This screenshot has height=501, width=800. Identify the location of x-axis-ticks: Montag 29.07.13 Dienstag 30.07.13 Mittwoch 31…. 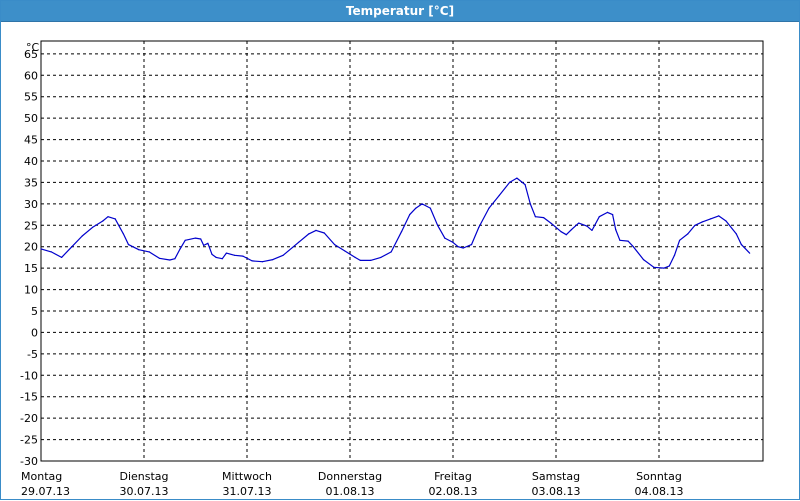
(352, 484).